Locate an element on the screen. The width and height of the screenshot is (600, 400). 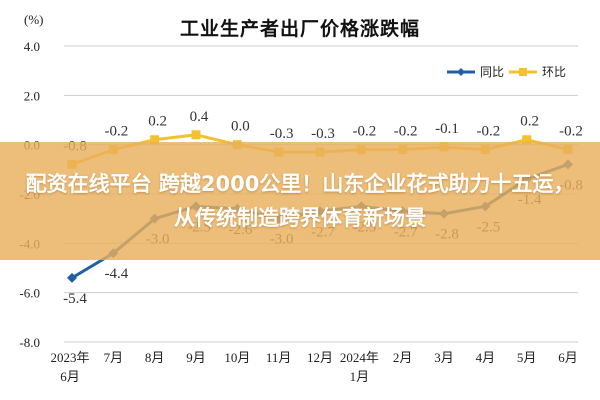
chart-title: 工业生产者出厂价格涨跌幅 is located at coordinates (299, 29).